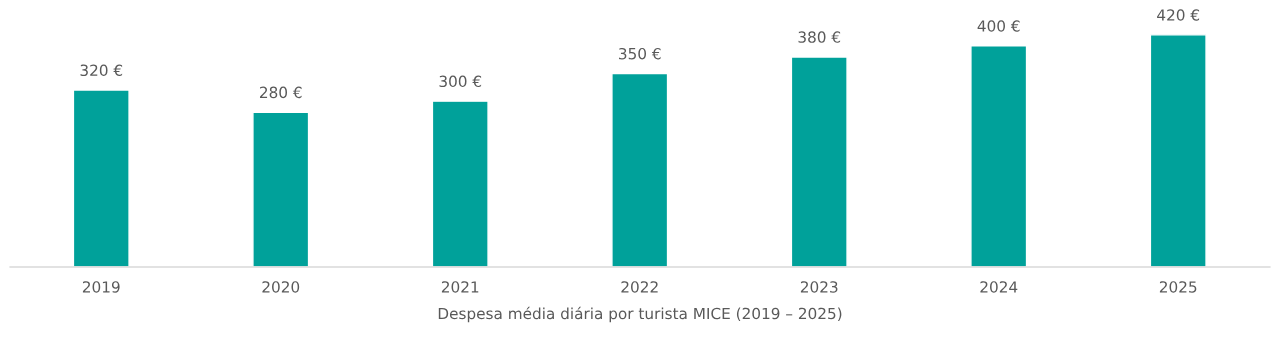  What do you see at coordinates (998, 26) in the screenshot?
I see `data-label: 400 €` at bounding box center [998, 26].